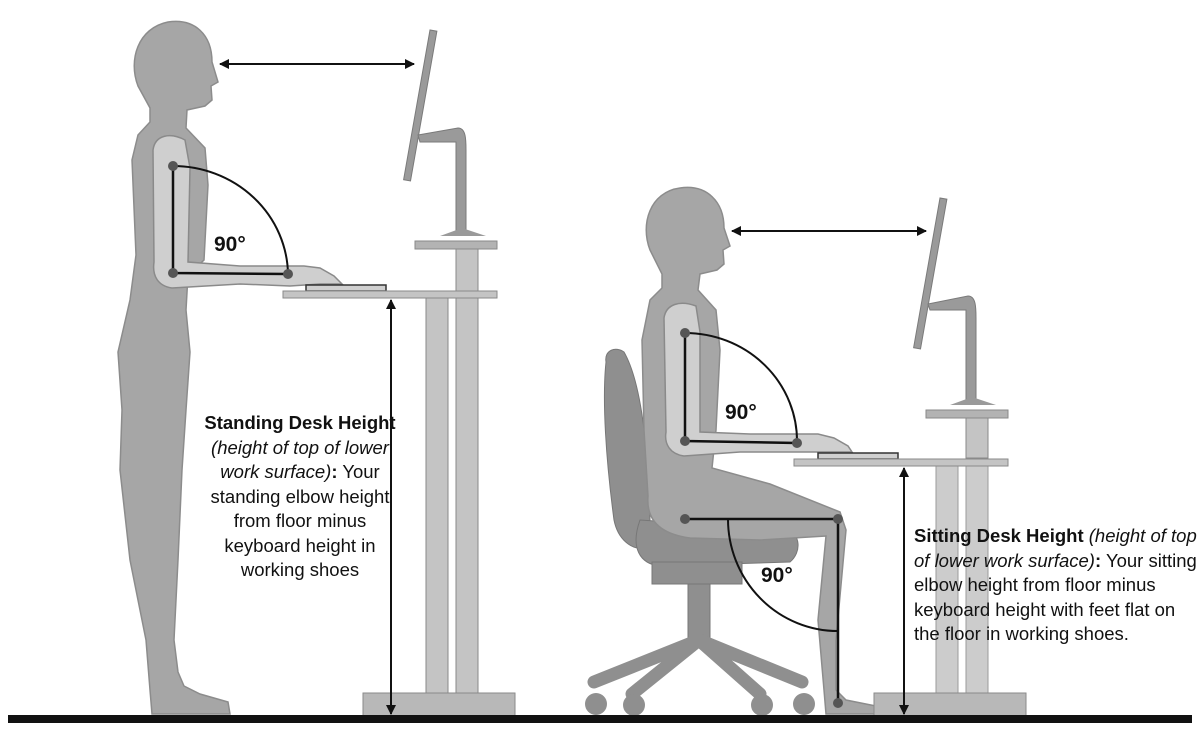 The width and height of the screenshot is (1204, 730). What do you see at coordinates (838, 703) in the screenshot?
I see `sitting-ankle-joint` at bounding box center [838, 703].